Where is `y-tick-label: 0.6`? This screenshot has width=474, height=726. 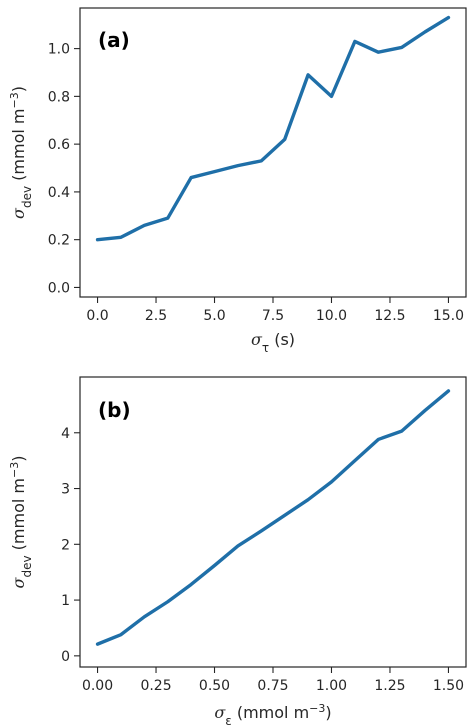 y-tick-label: 0.6 is located at coordinates (59, 145).